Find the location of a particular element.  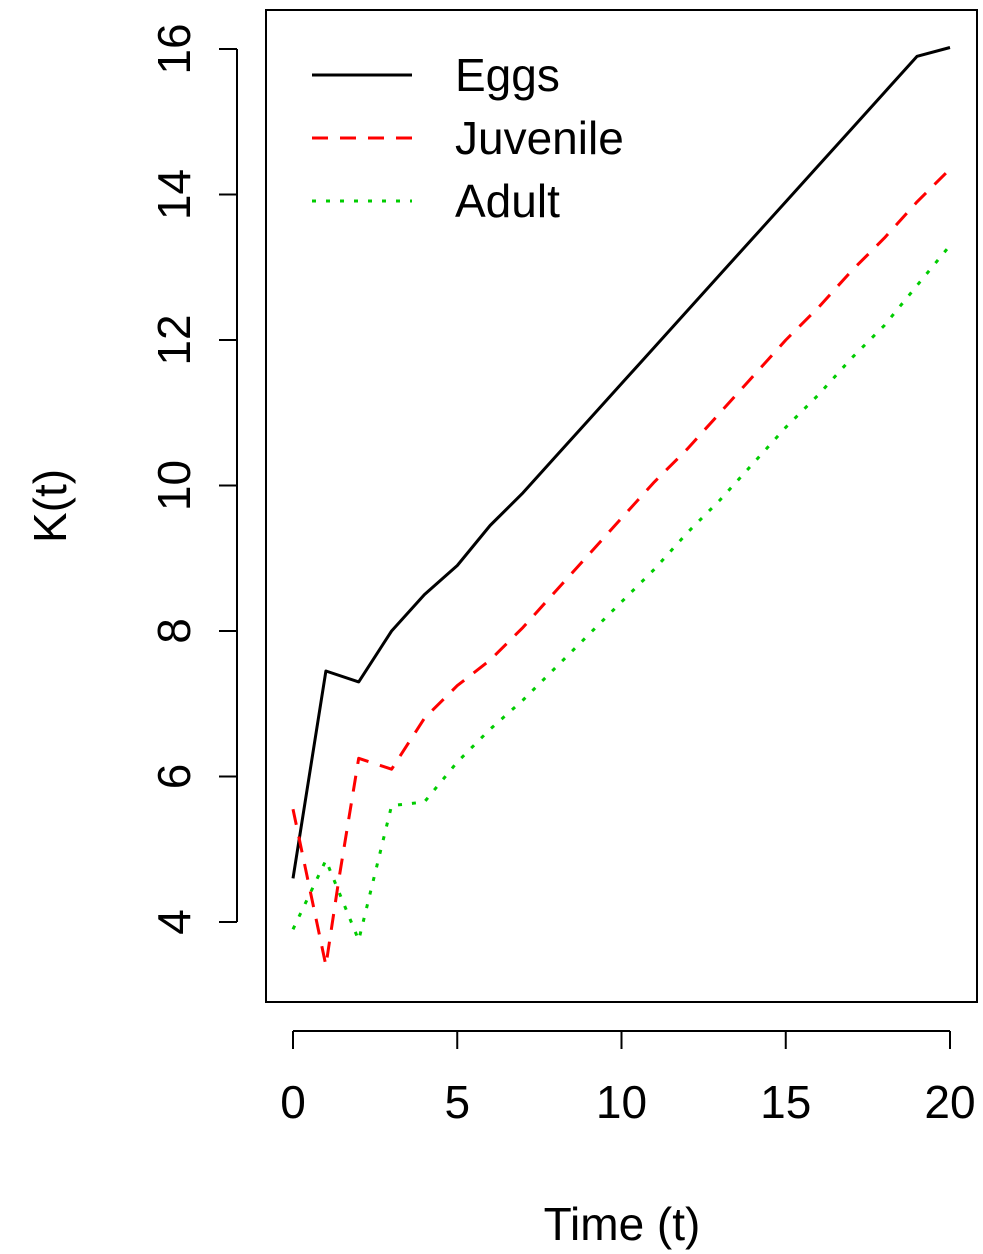

y-tick-label: 14 is located at coordinates (174, 194).